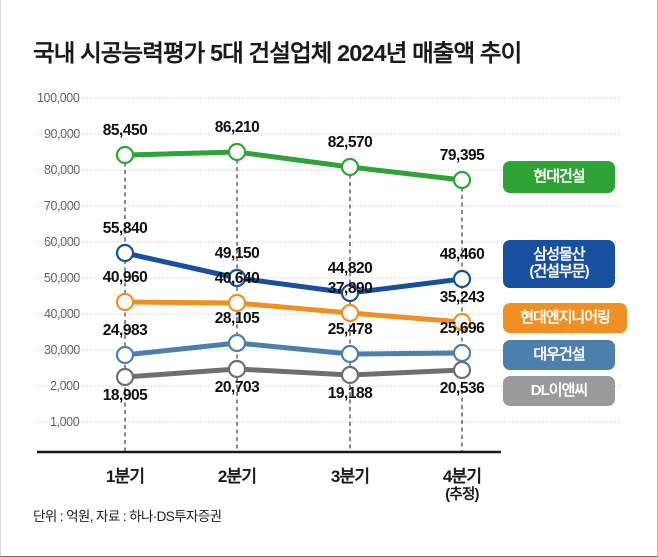 This screenshot has height=557, width=658. Describe the element at coordinates (125, 330) in the screenshot. I see `data-label: 24,983` at that location.